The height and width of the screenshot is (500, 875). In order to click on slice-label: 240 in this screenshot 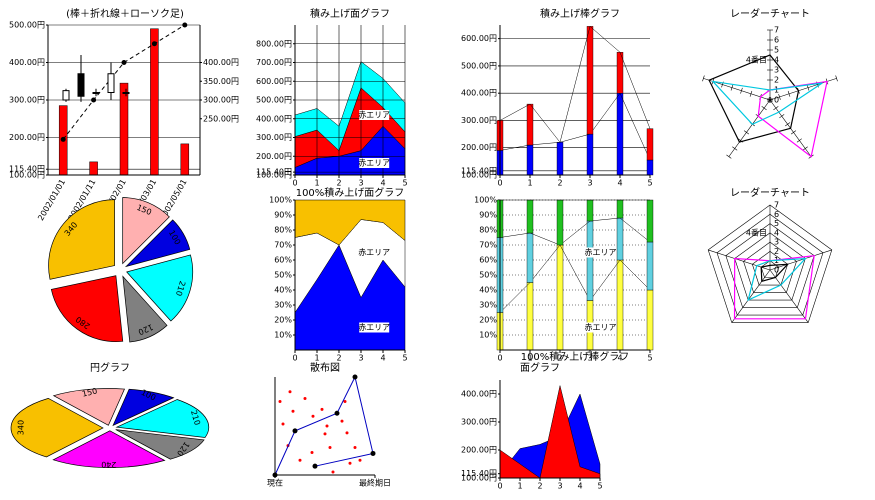, I will do `click(108, 464)`.